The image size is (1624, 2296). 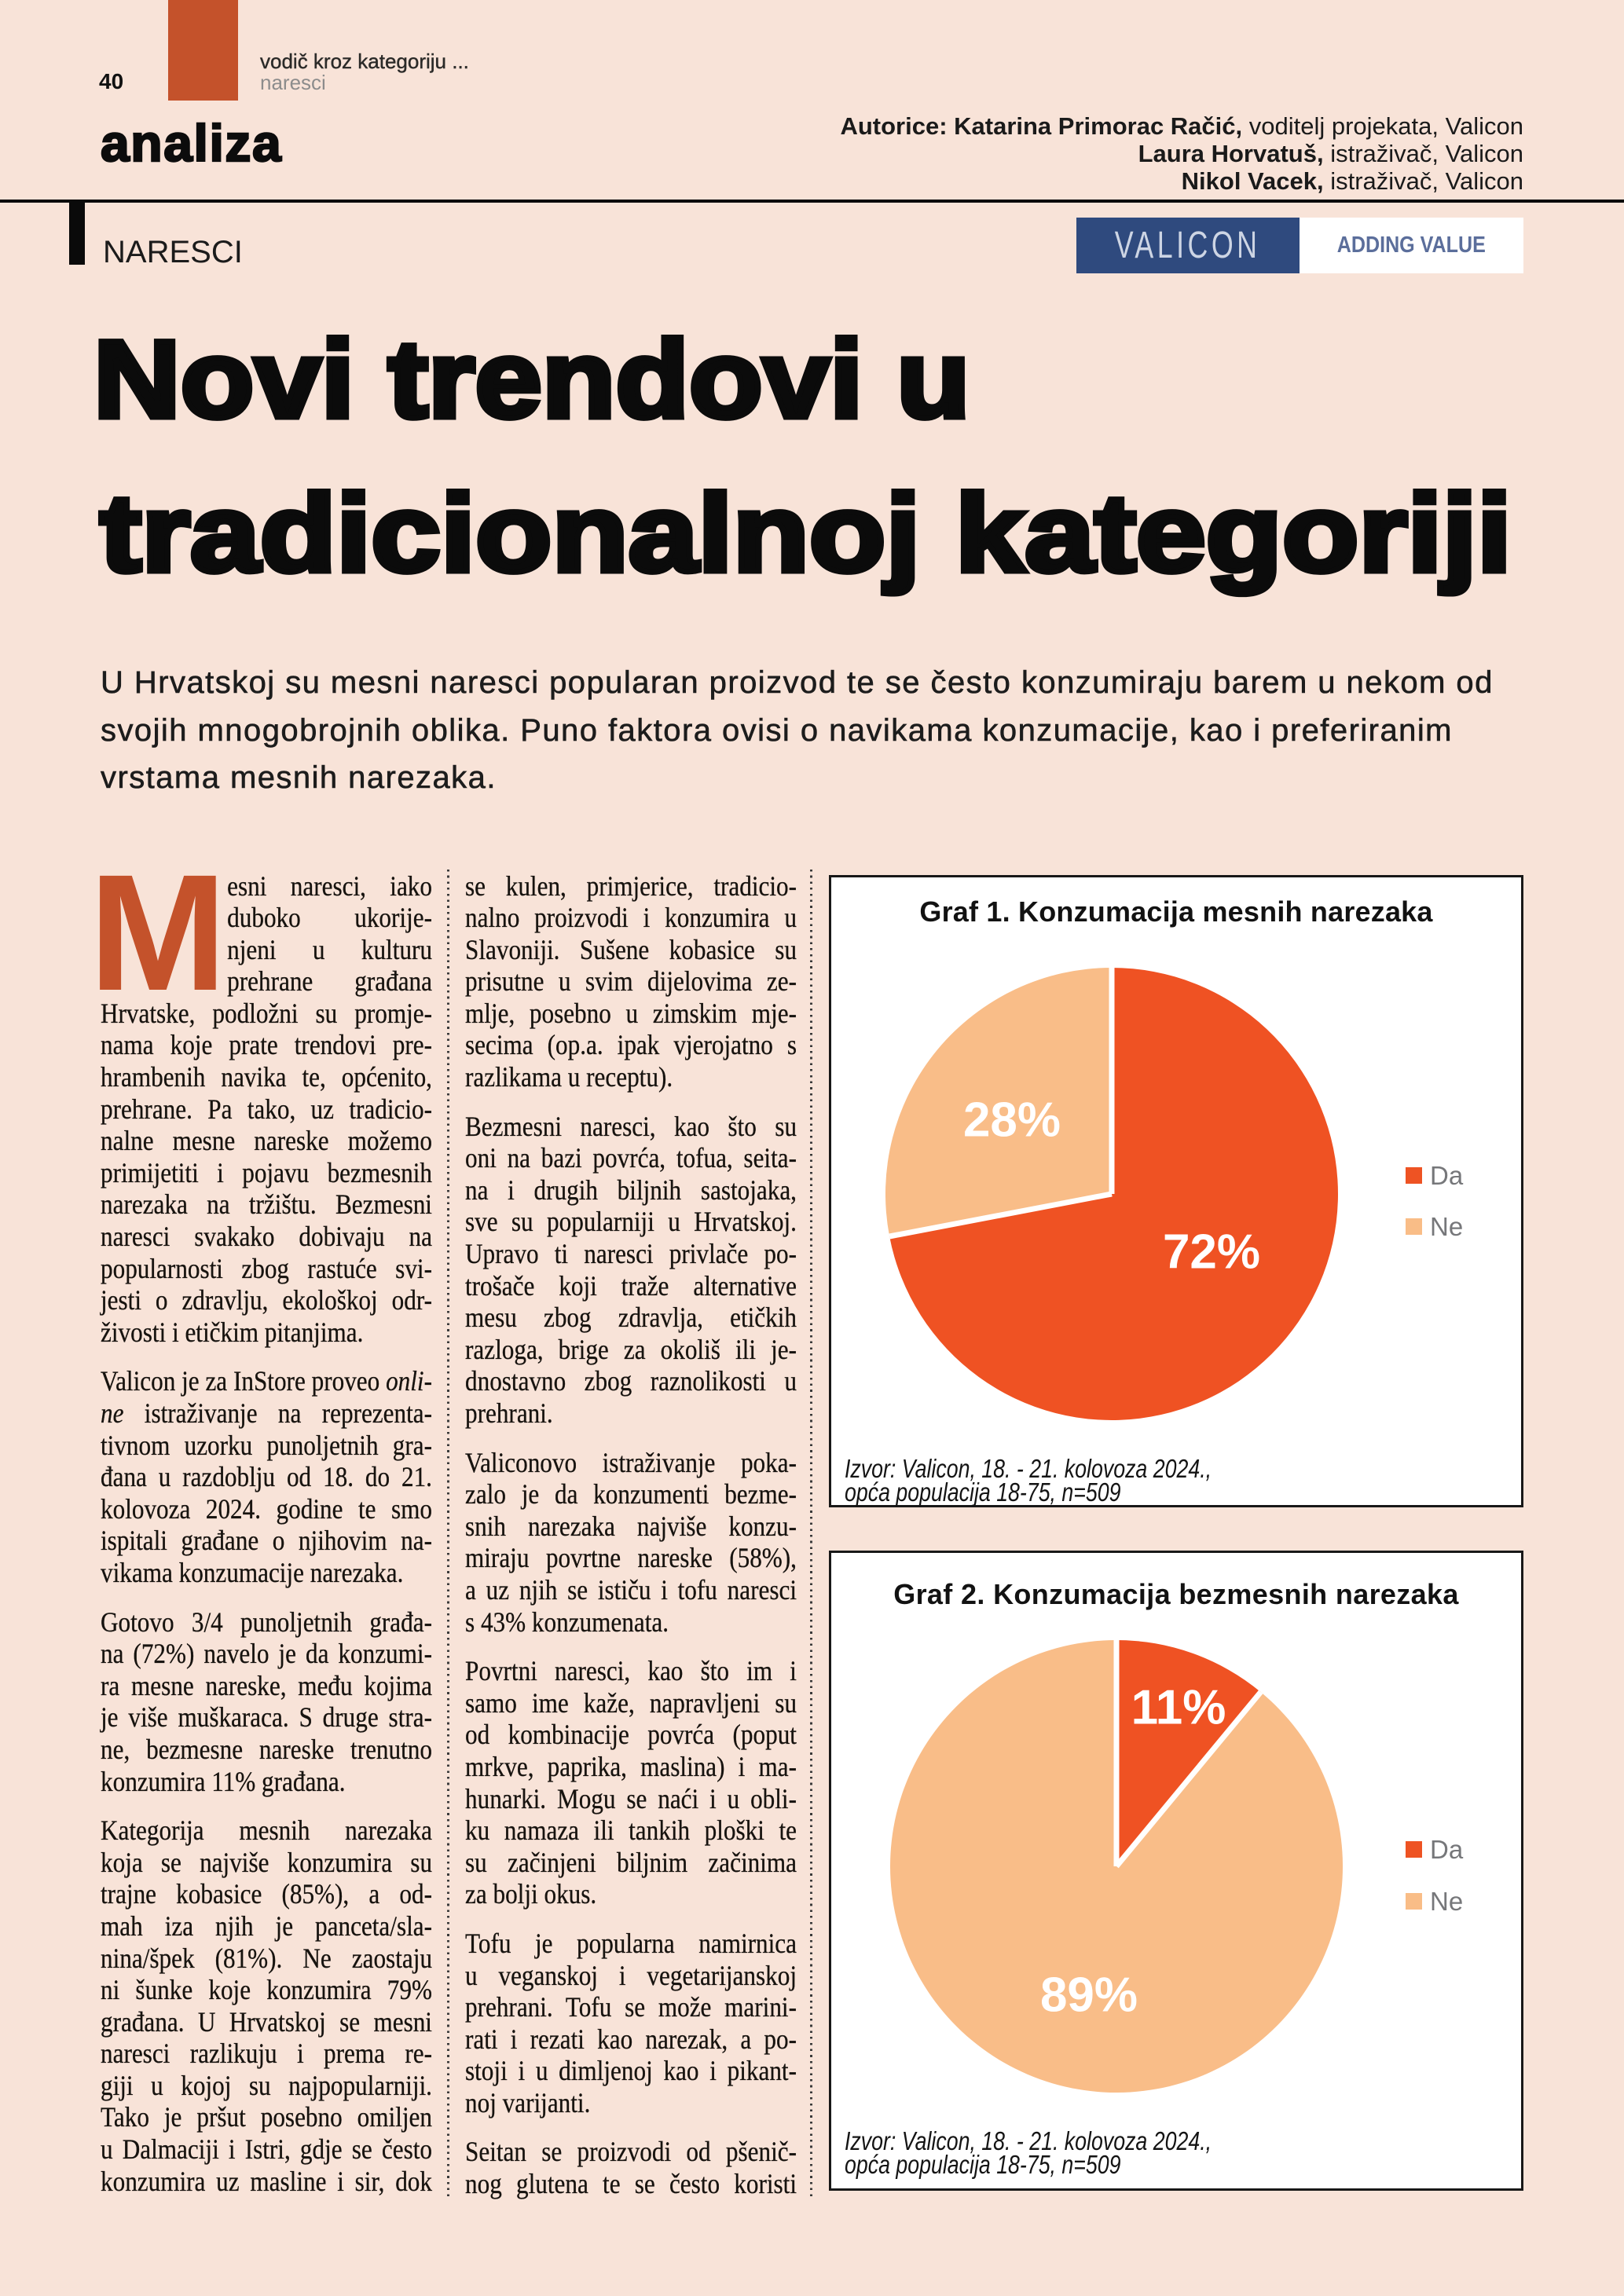 What do you see at coordinates (1089, 1995) in the screenshot?
I see `svg-text: 89%` at bounding box center [1089, 1995].